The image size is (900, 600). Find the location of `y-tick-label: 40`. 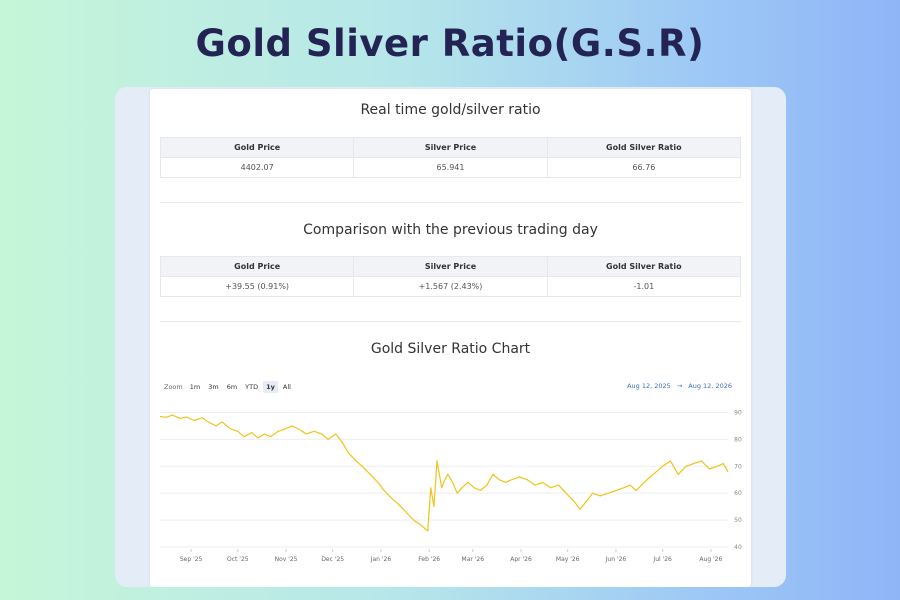

y-tick-label: 40 is located at coordinates (738, 547).